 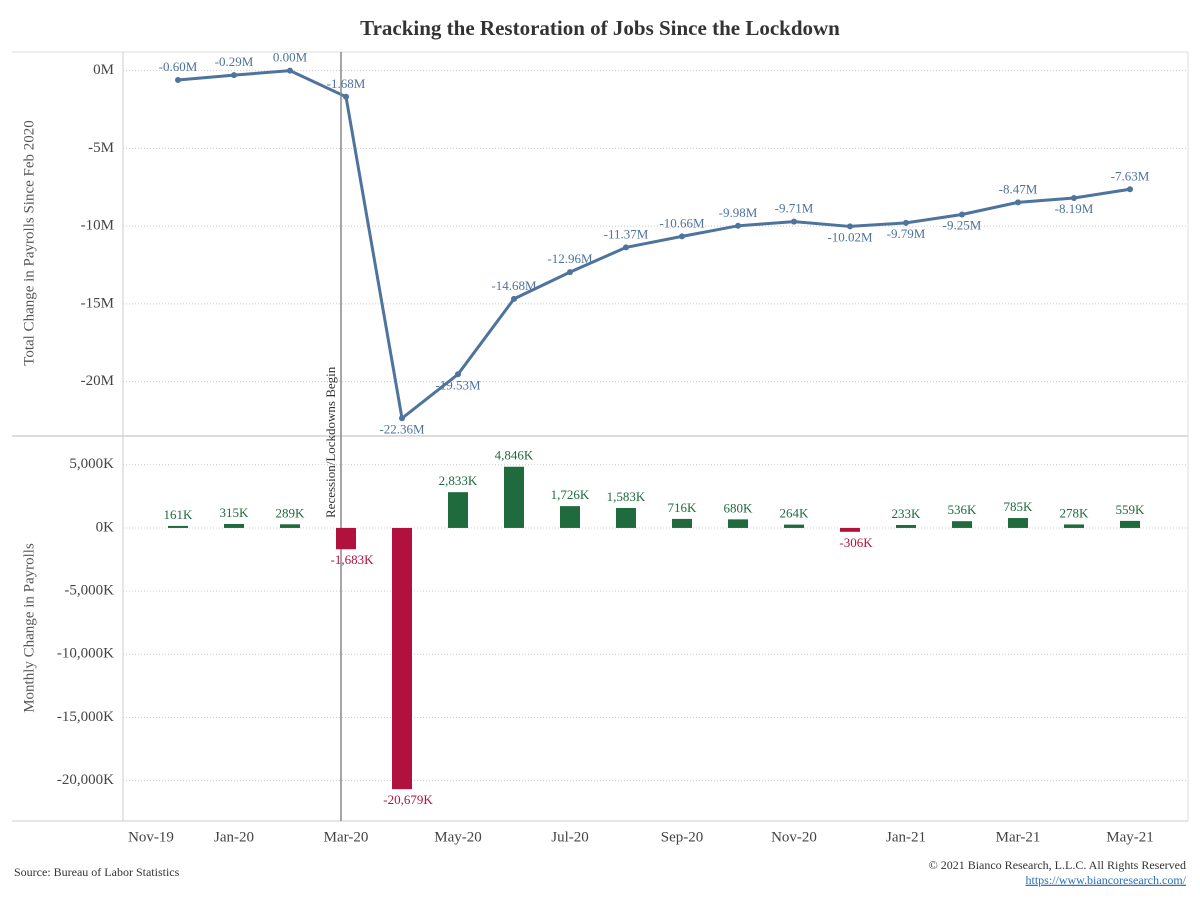 I want to click on data-label: -9.71M, so click(x=794, y=208).